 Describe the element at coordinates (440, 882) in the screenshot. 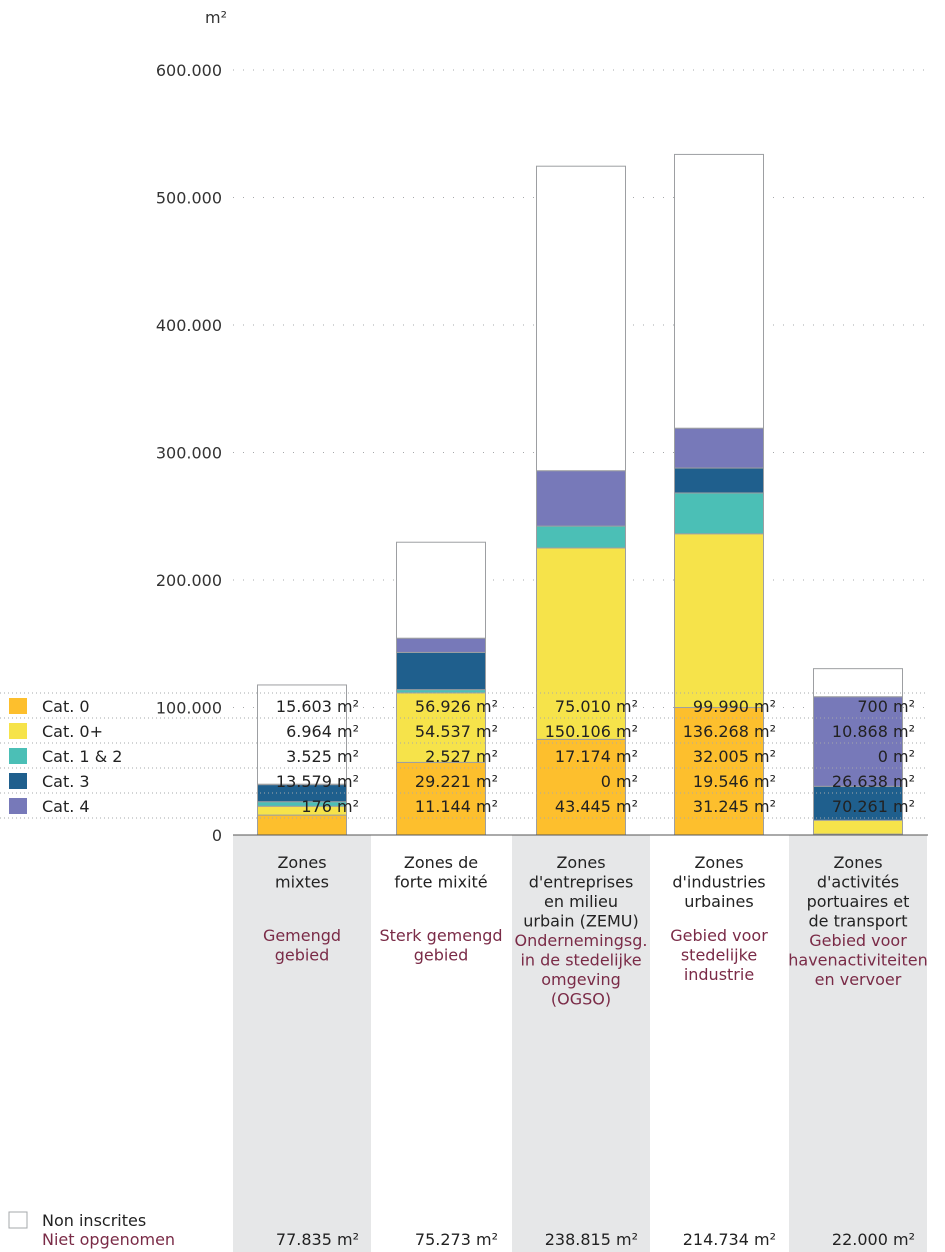

I see `category-label: forte mixité` at that location.